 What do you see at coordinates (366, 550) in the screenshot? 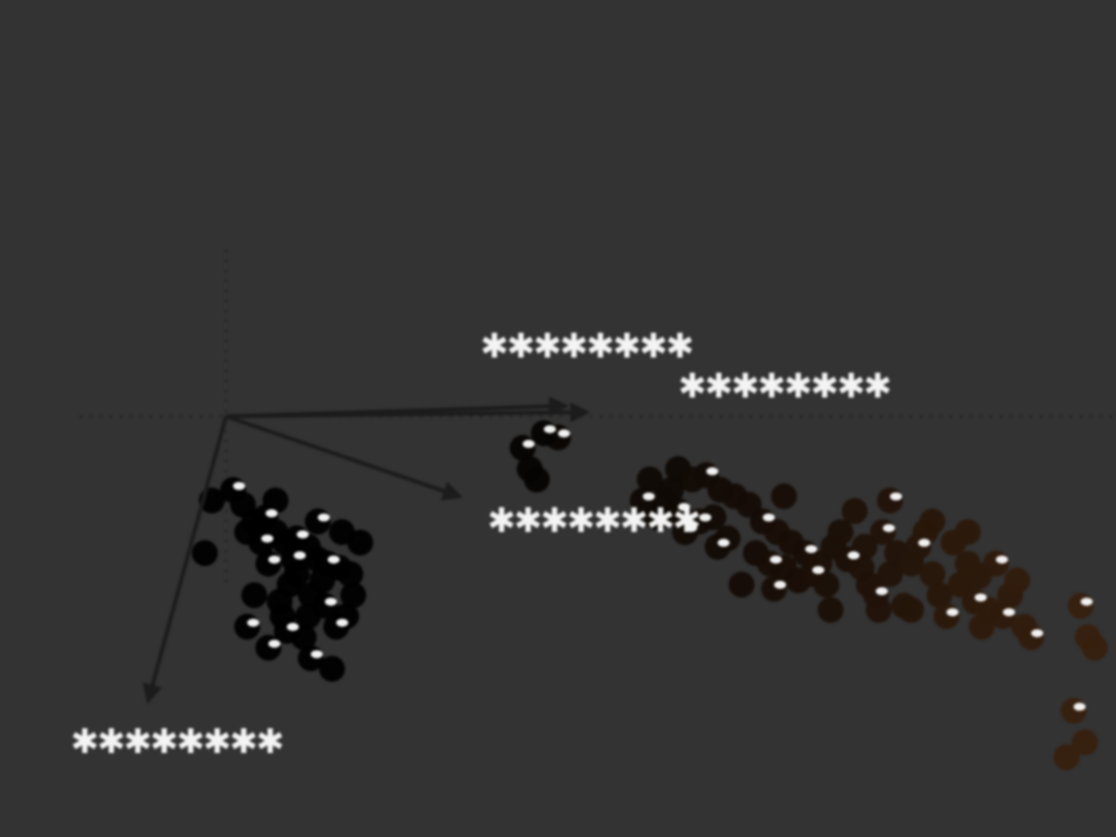
I see `annotation-arrows` at bounding box center [366, 550].